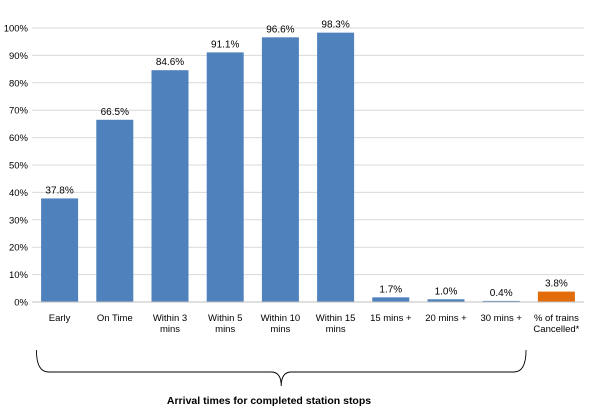  What do you see at coordinates (225, 318) in the screenshot?
I see `category-label: Within 5` at bounding box center [225, 318].